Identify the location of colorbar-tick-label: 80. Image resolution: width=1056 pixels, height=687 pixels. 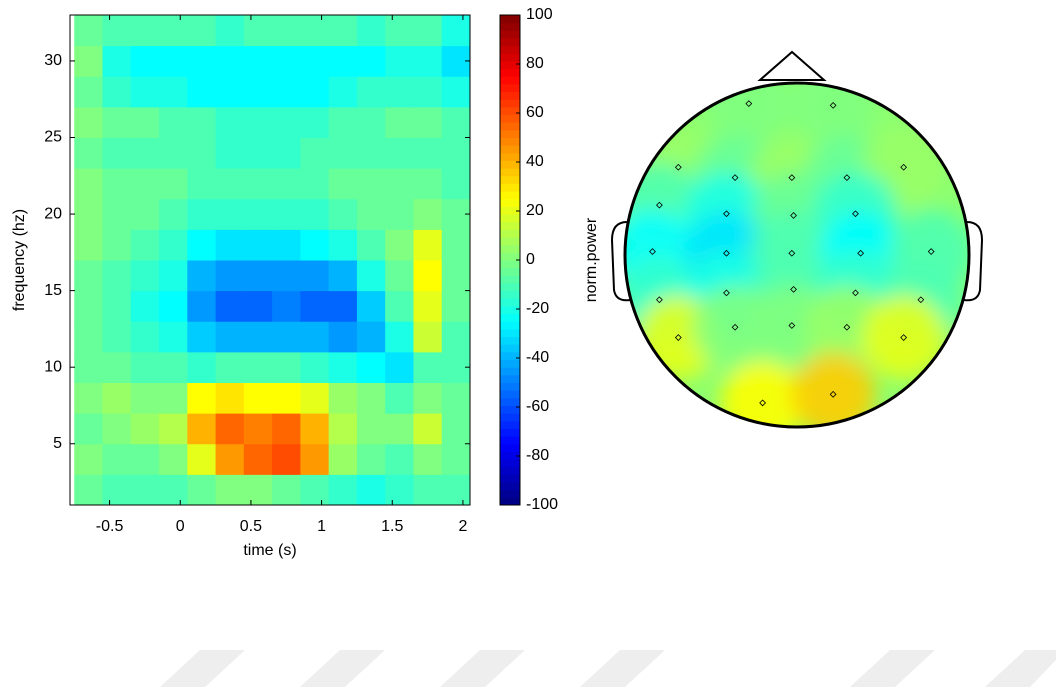
(535, 63).